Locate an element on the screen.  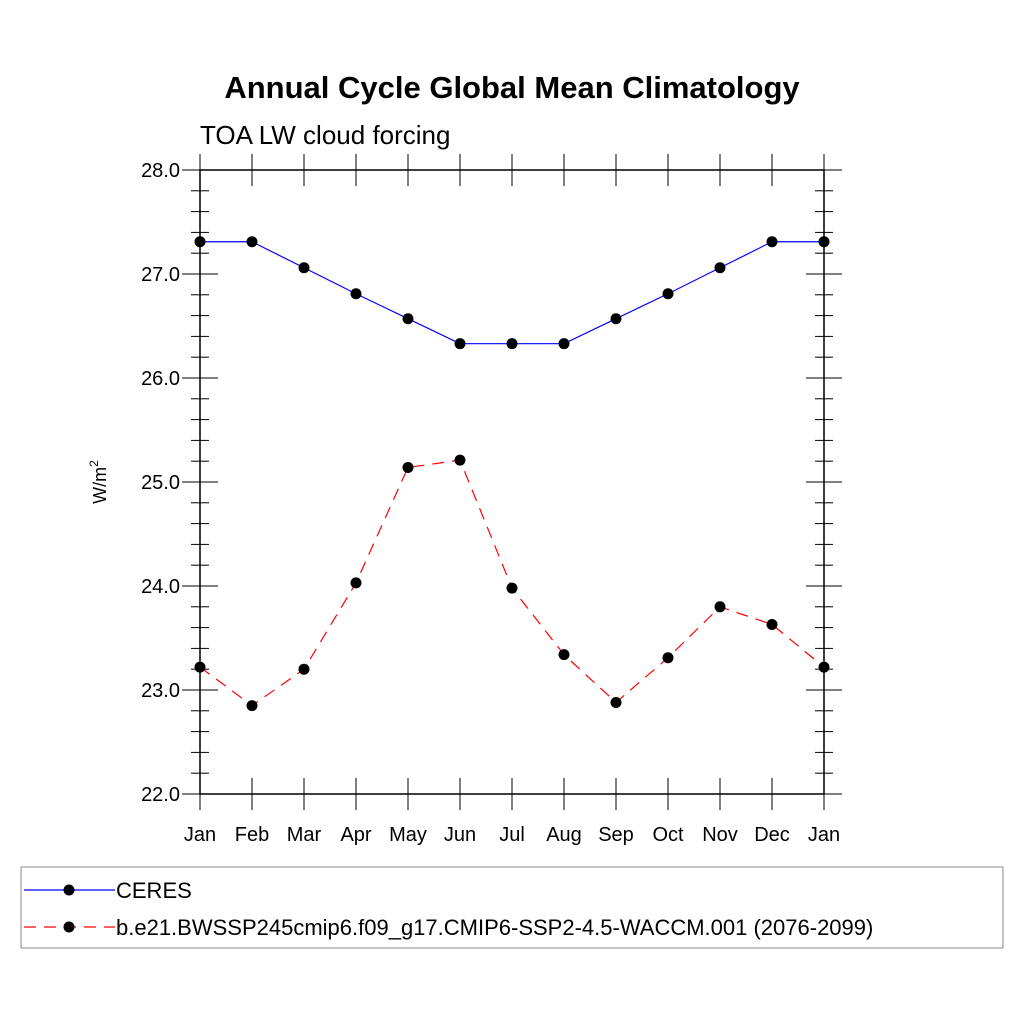
x-tick-label: Mar is located at coordinates (304, 835).